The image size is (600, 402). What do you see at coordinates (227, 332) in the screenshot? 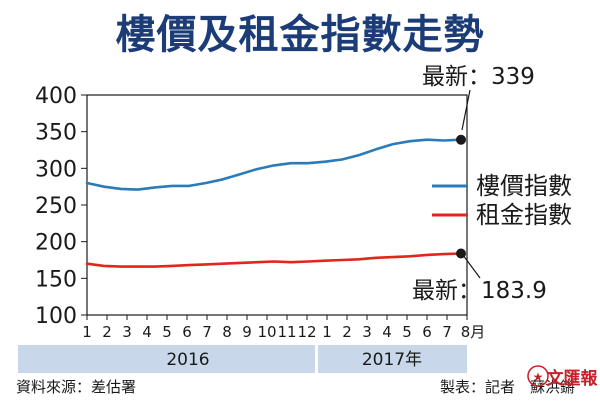
I see `x-tick-label: 8` at bounding box center [227, 332].